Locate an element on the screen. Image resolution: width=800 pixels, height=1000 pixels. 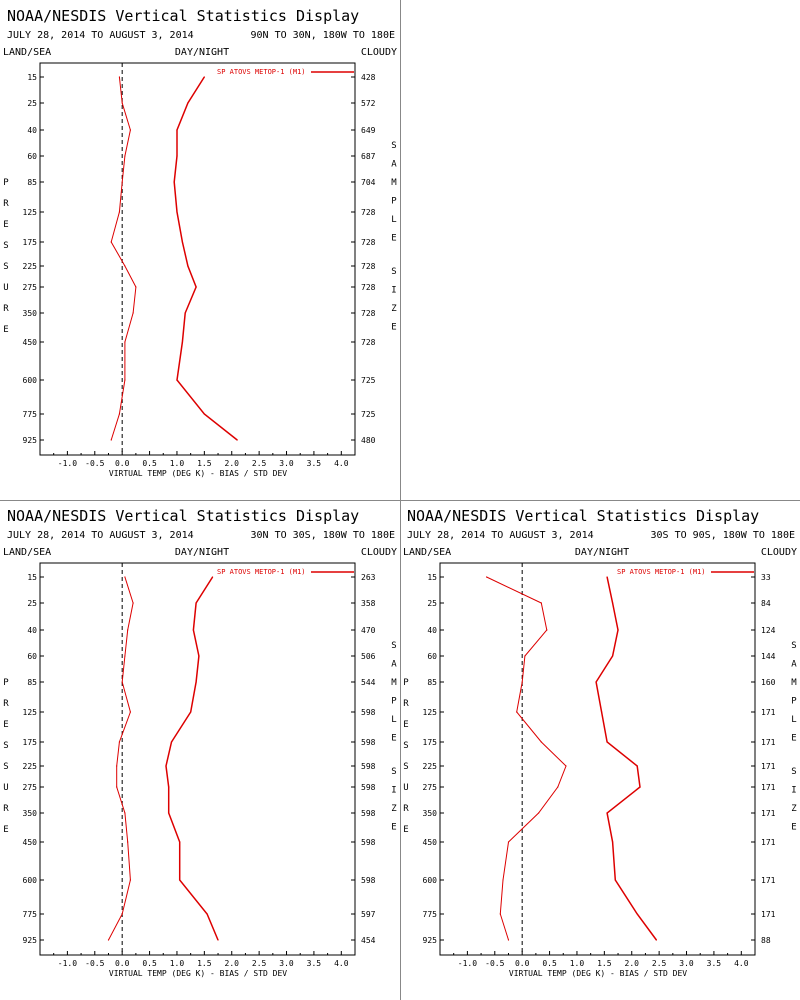
region-label: 30N TO 30S, 180W TO 180E is located at coordinates (323, 535).